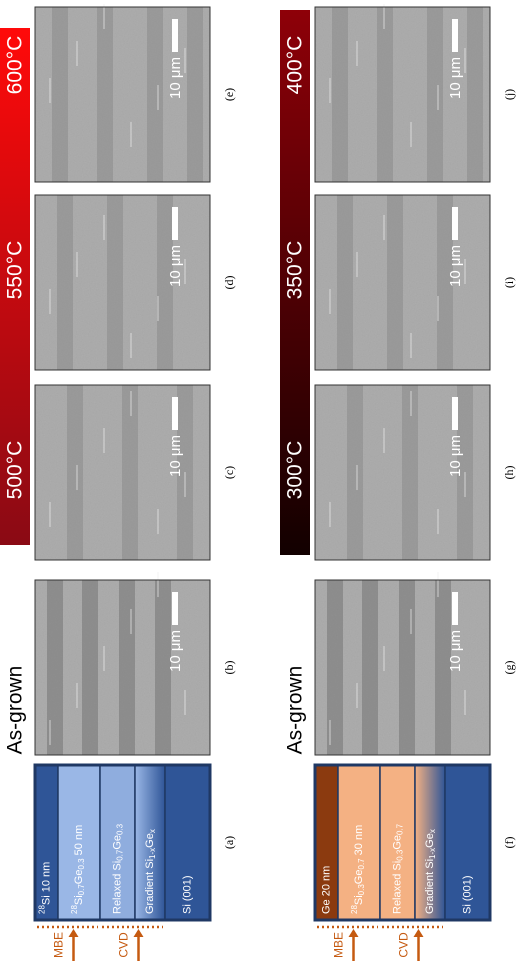 This screenshot has height=965, width=520. I want to click on layer-label: 28Si0.7Ge0.3 50 nm, so click(78, 869).